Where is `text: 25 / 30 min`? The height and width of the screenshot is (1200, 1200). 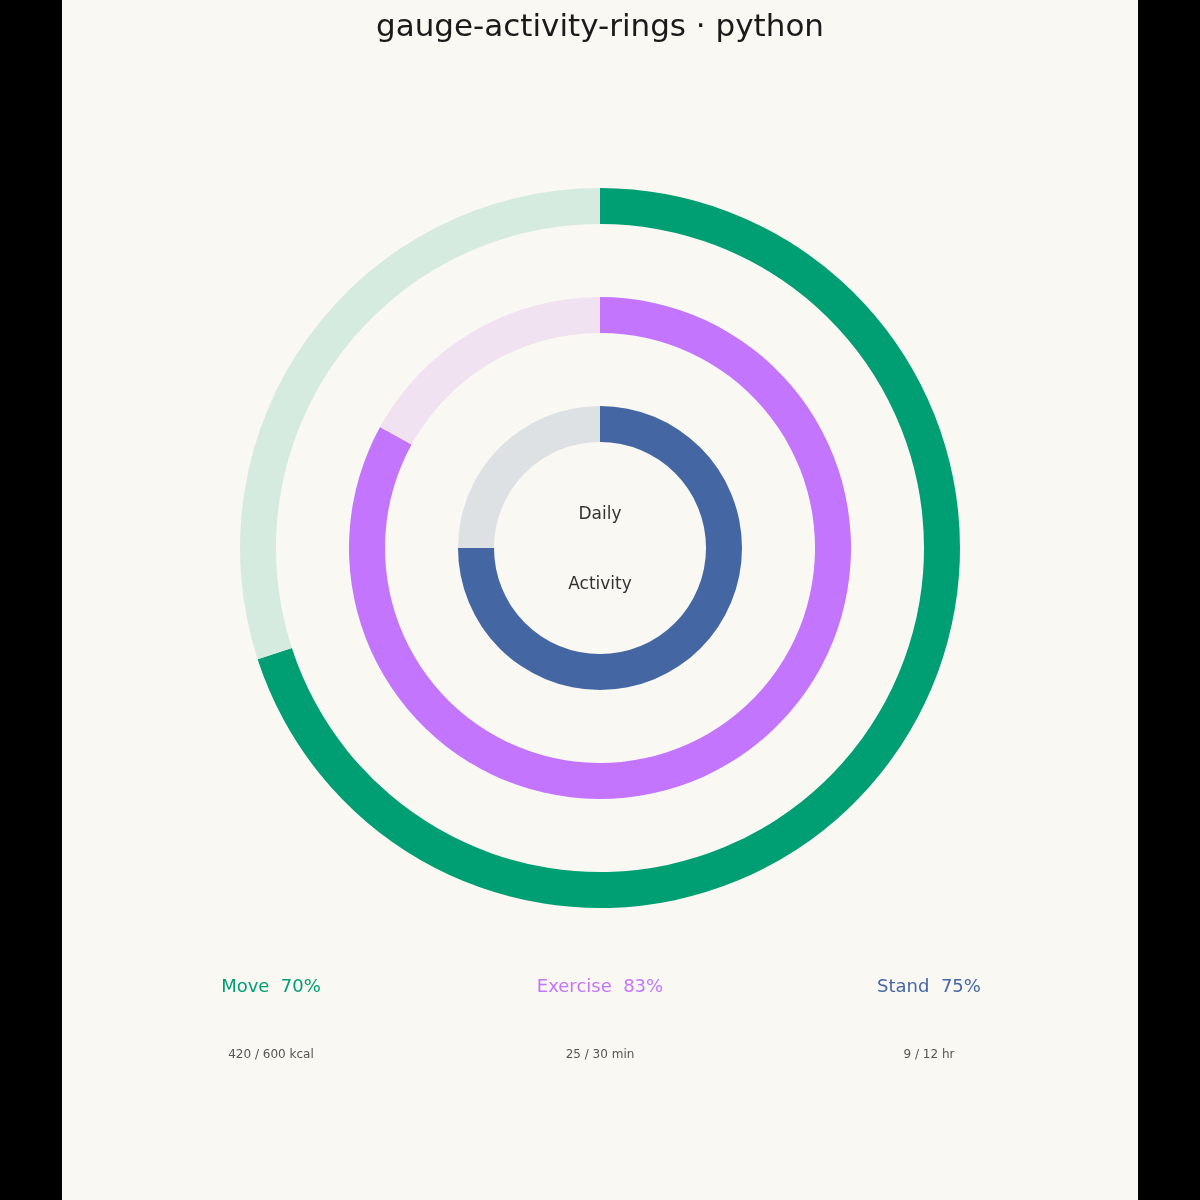 text: 25 / 30 min is located at coordinates (600, 1054).